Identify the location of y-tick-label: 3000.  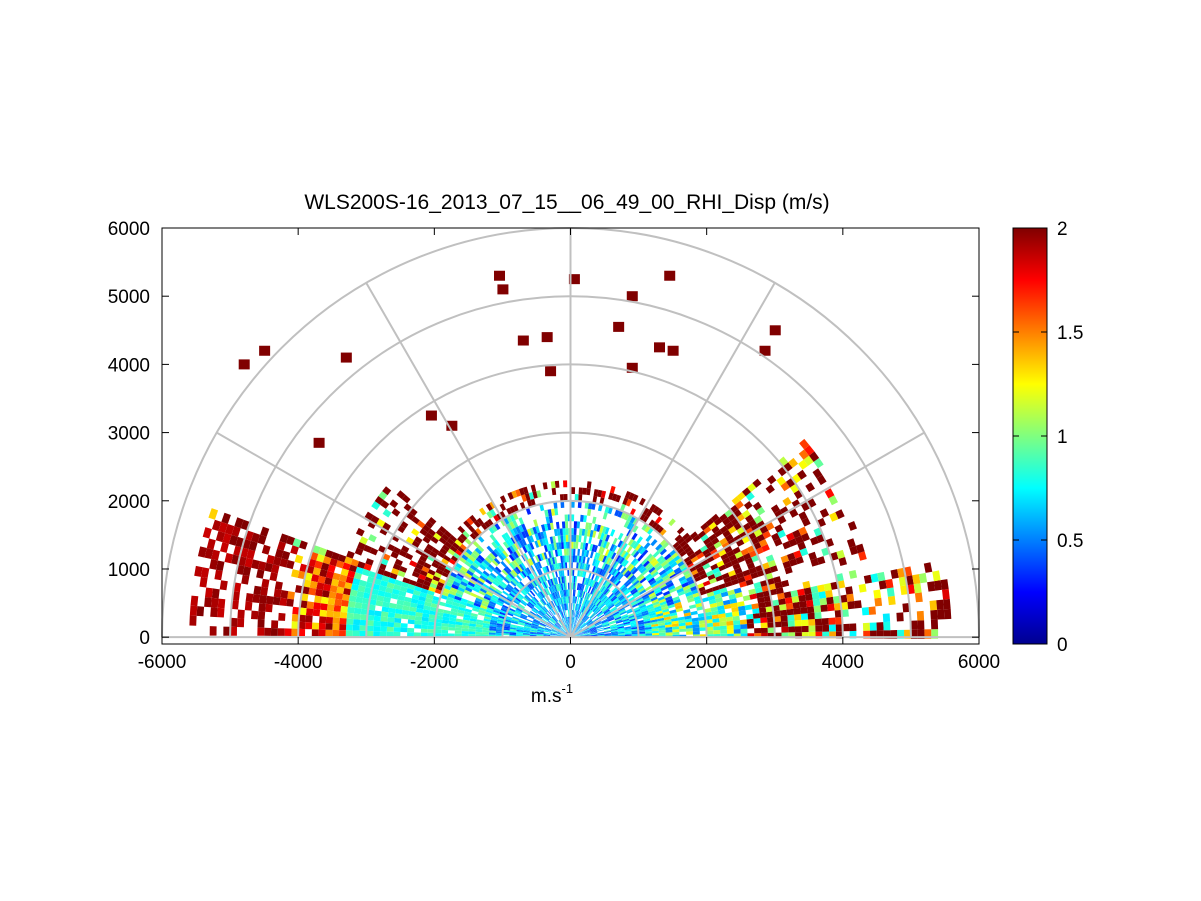
(129, 434).